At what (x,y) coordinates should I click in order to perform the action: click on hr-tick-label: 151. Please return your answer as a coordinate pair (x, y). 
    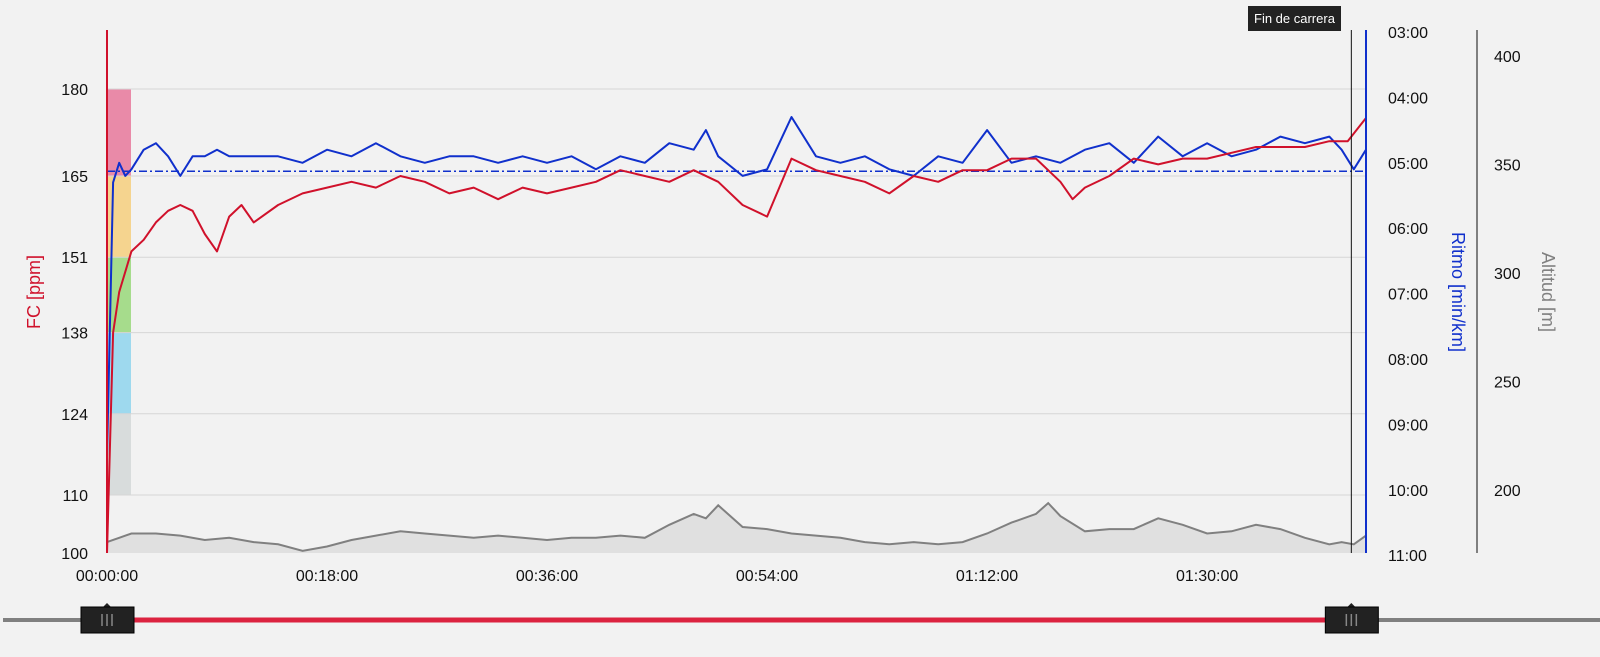
    Looking at the image, I should click on (74, 258).